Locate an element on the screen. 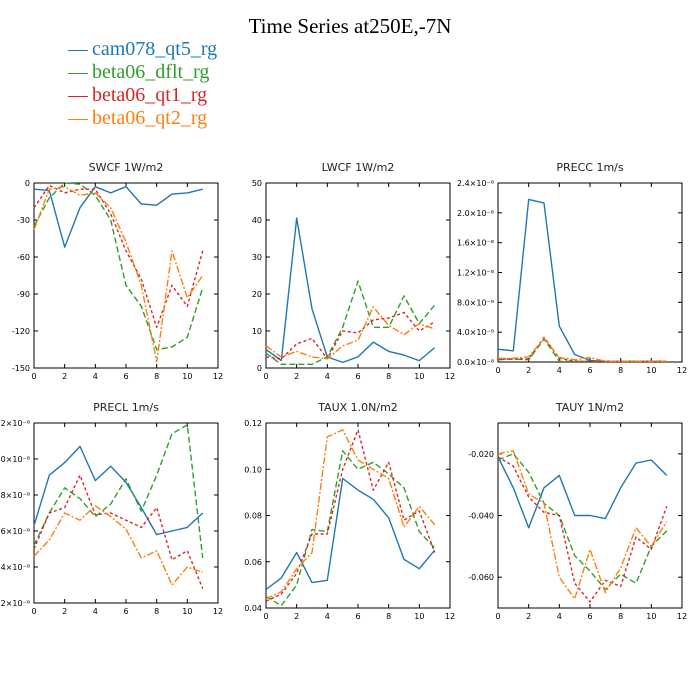  y-tick-label: 1.0×10⁻⁸ is located at coordinates (15, 459).